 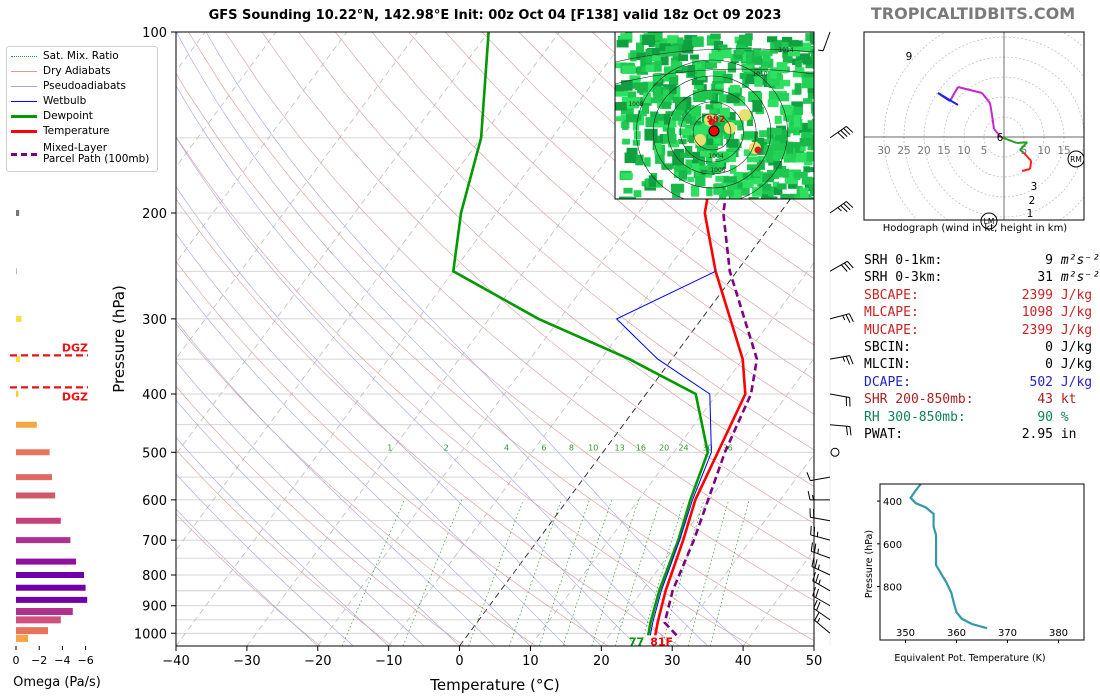 I want to click on hodograph-ring-label: 20, so click(x=923, y=151).